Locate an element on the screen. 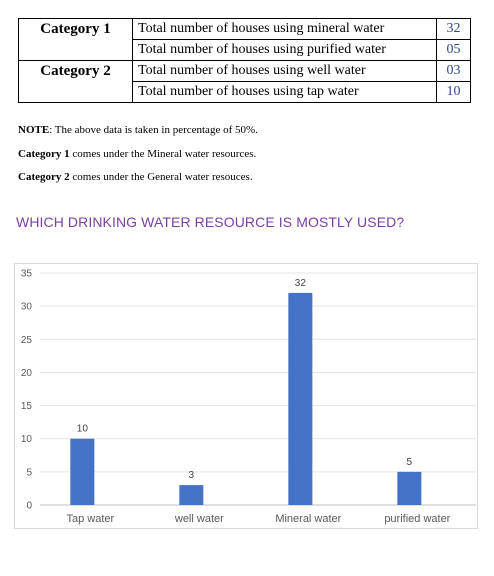 The height and width of the screenshot is (576, 494). description-cell: Total number of houses using well water is located at coordinates (284, 71).